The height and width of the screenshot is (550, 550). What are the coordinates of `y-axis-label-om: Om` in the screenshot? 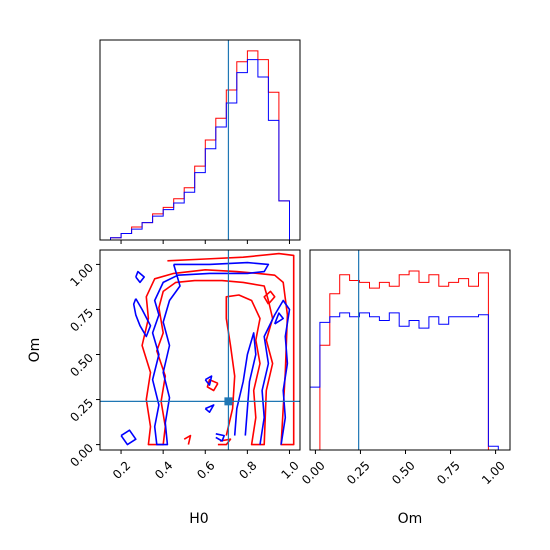 It's located at (35, 350).